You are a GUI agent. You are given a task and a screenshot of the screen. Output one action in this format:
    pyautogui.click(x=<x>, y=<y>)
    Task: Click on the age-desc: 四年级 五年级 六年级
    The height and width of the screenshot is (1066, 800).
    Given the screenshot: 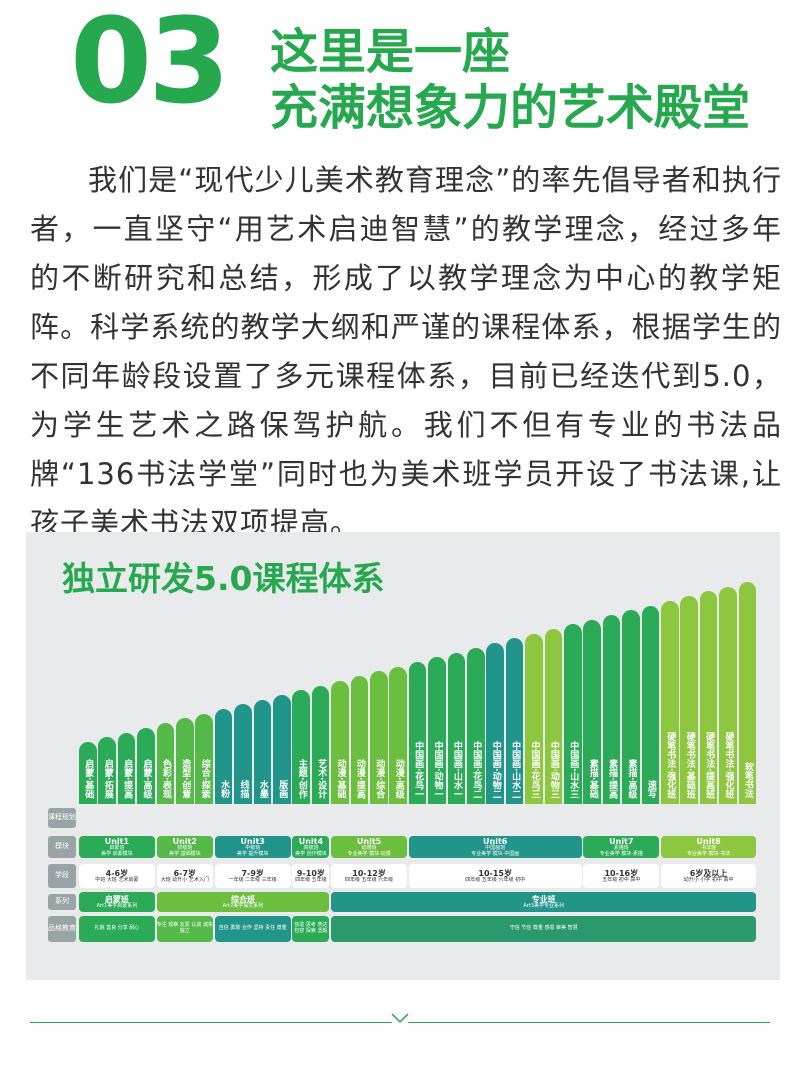 What is the action you would take?
    pyautogui.click(x=369, y=879)
    